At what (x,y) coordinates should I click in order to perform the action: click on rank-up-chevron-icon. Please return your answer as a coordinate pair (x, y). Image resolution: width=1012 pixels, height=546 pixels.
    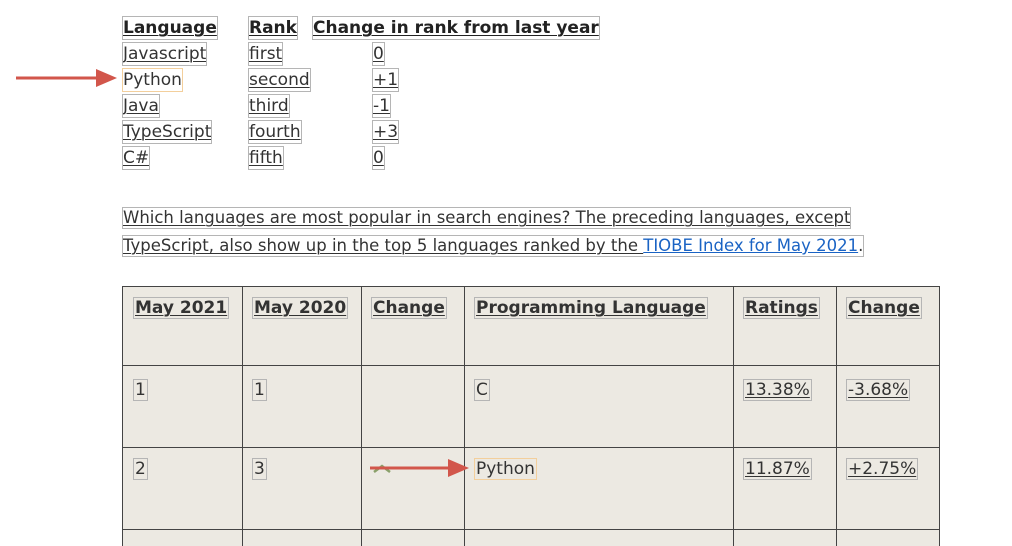
    Looking at the image, I should click on (382, 468).